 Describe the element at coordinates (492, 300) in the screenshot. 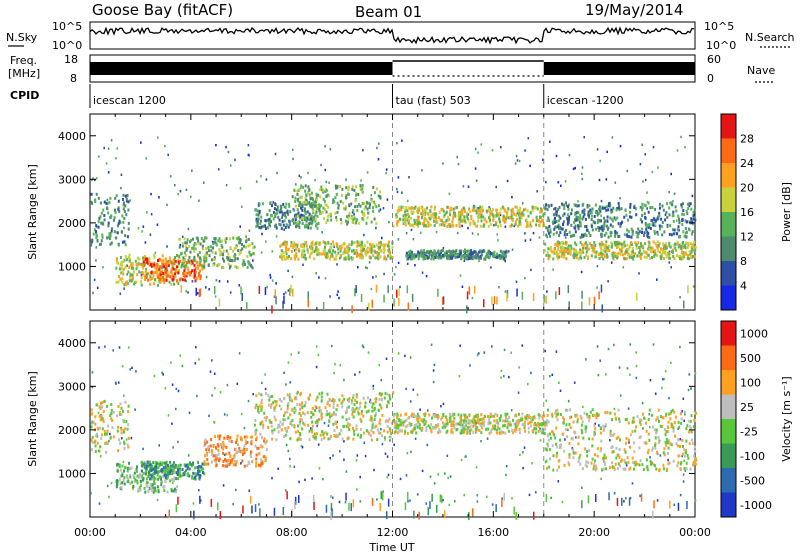

I see `ground-streak` at that location.